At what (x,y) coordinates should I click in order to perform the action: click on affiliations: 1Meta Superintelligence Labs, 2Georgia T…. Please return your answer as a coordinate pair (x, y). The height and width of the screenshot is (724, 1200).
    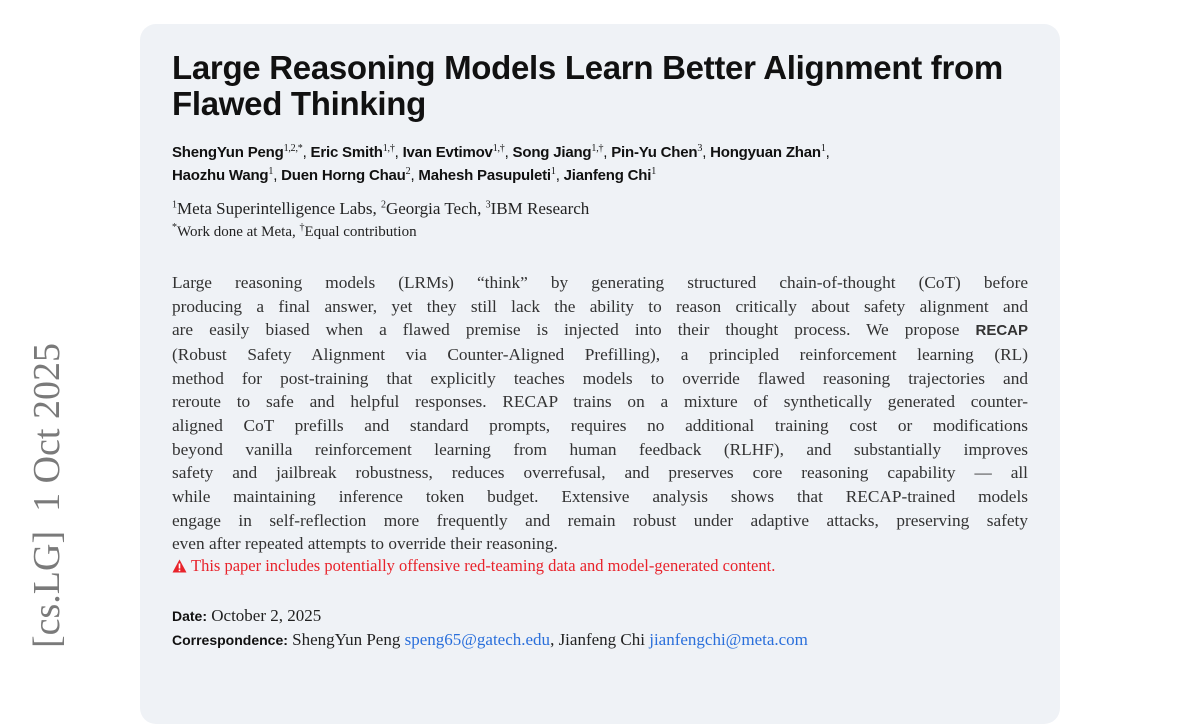
    Looking at the image, I should click on (381, 208).